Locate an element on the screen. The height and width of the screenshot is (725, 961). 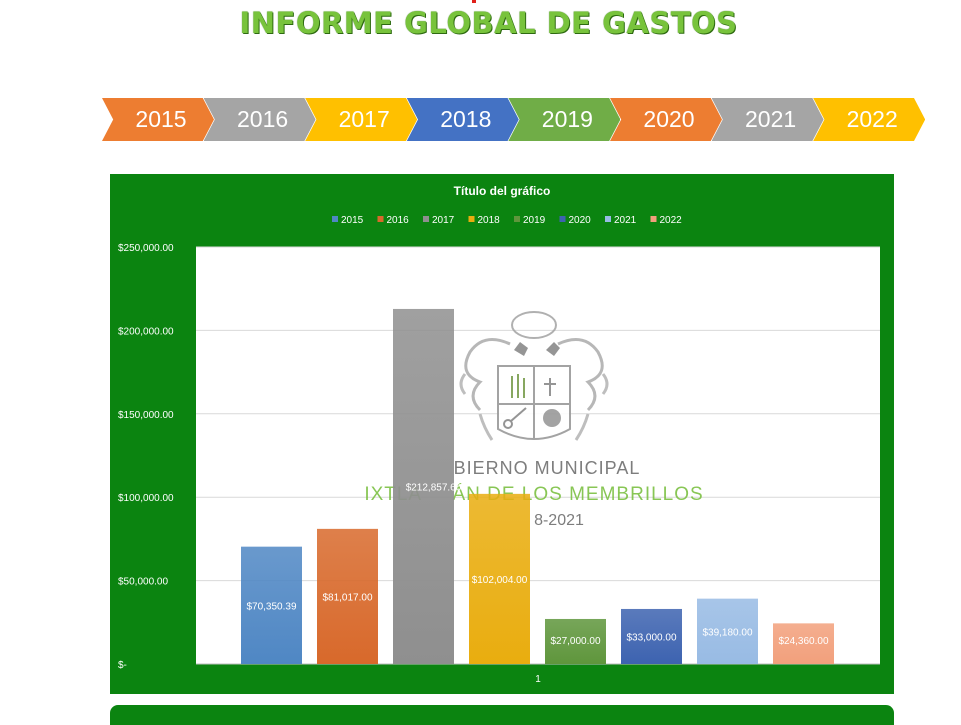
next-panel-edge is located at coordinates (502, 715).